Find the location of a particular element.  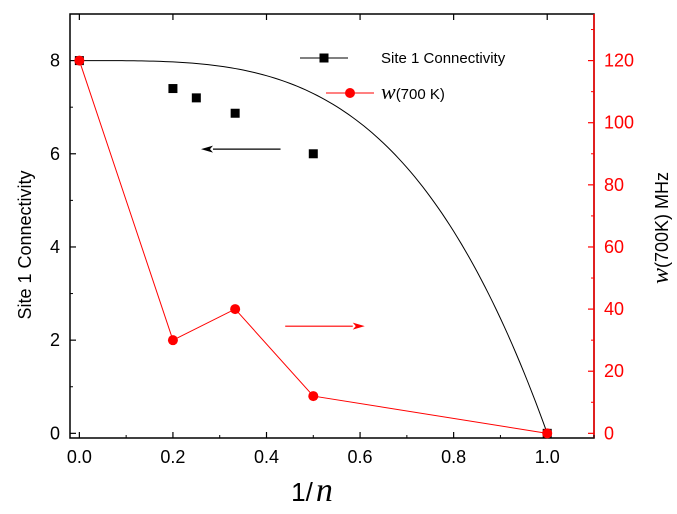

y-left-axis-title: Site 1 Connectivity is located at coordinates (25, 244).